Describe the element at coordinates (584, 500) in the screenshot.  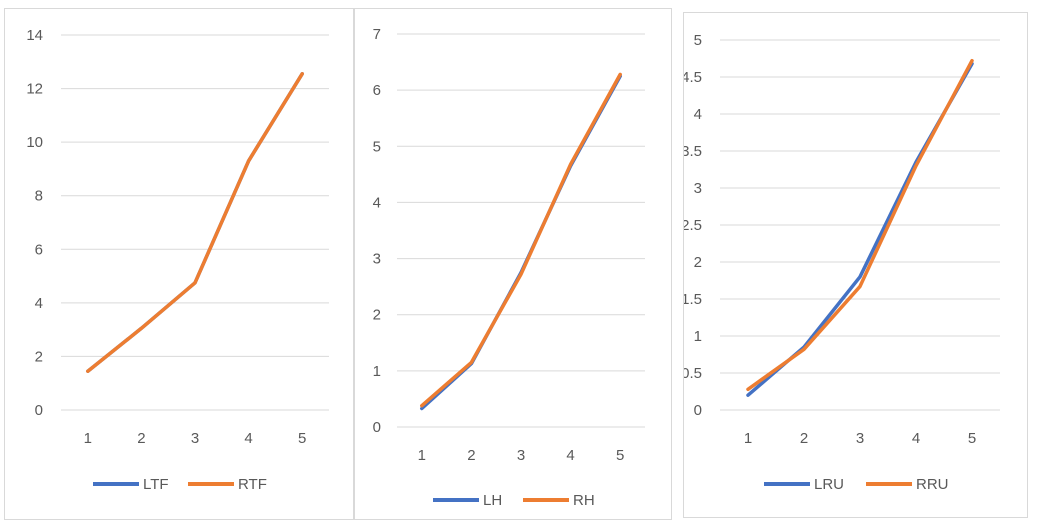
I see `legend-label: RH` at that location.